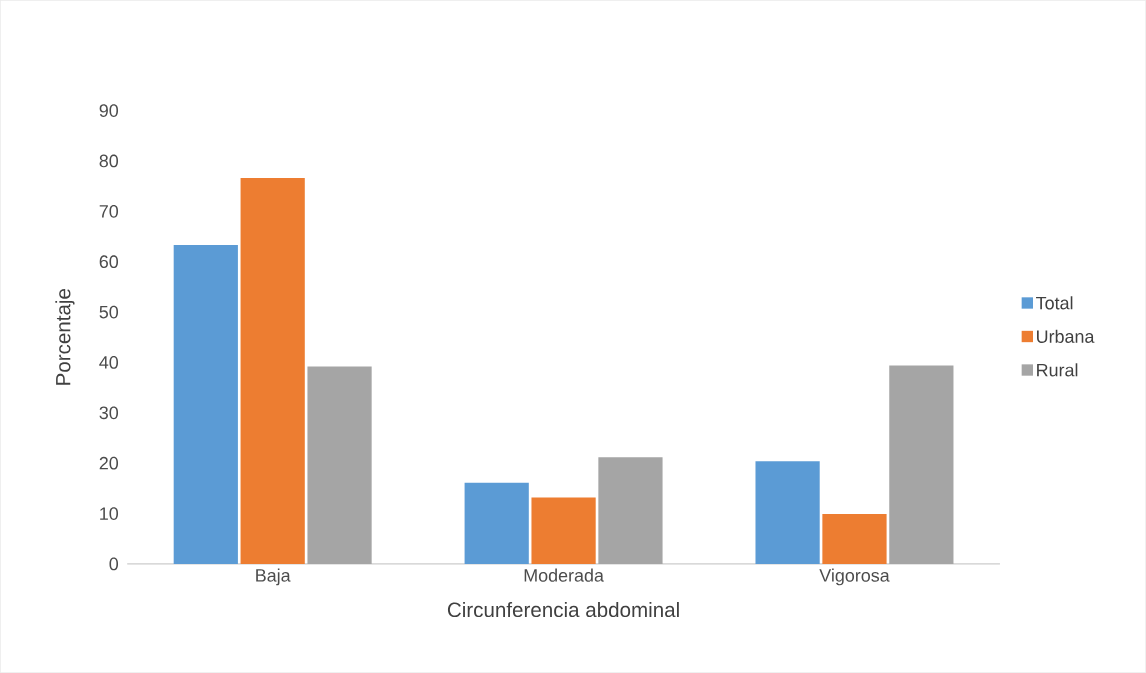 The height and width of the screenshot is (673, 1146). I want to click on y-tick-label: 40, so click(109, 362).